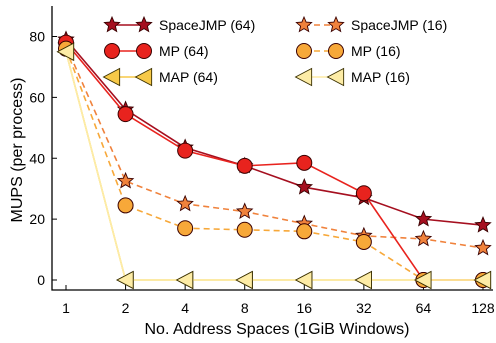 The width and height of the screenshot is (496, 343). I want to click on x-tick-label: 8, so click(245, 308).